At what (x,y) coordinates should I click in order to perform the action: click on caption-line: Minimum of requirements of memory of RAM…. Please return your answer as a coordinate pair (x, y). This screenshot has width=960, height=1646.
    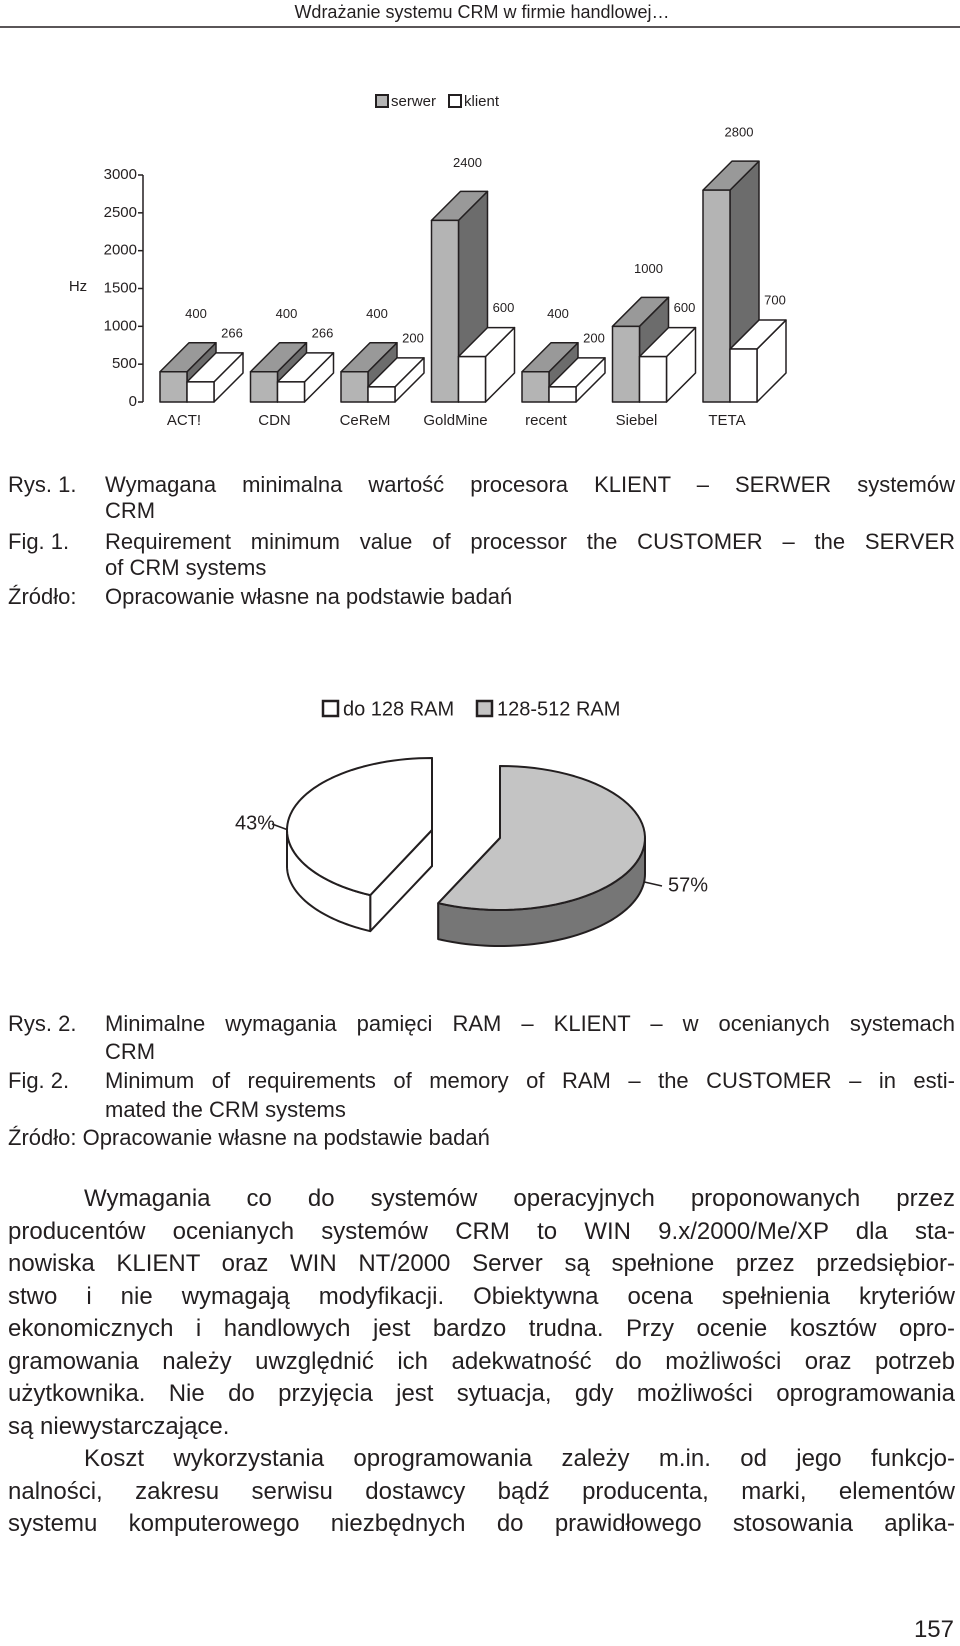
    Looking at the image, I should click on (530, 1080).